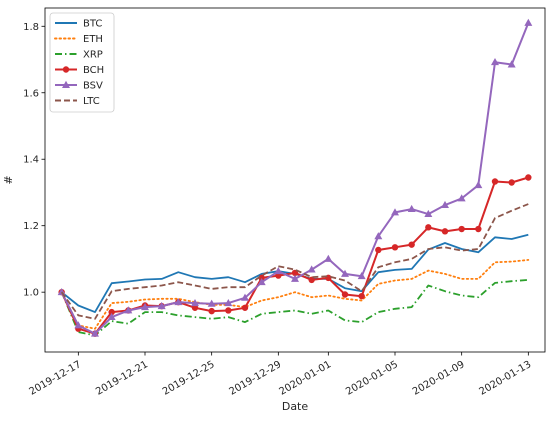  I want to click on legend: BTC ETH XRP BCH BSV LTC, so click(82, 62).